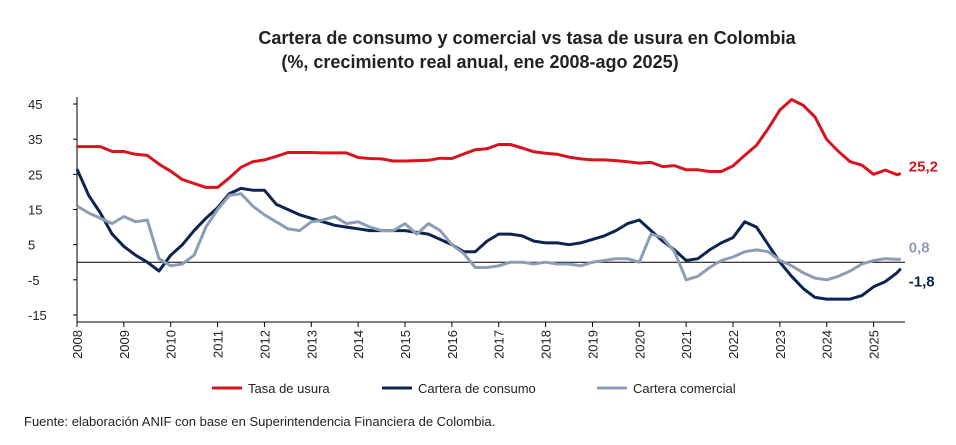  I want to click on x-tick-label: 2021, so click(686, 344).